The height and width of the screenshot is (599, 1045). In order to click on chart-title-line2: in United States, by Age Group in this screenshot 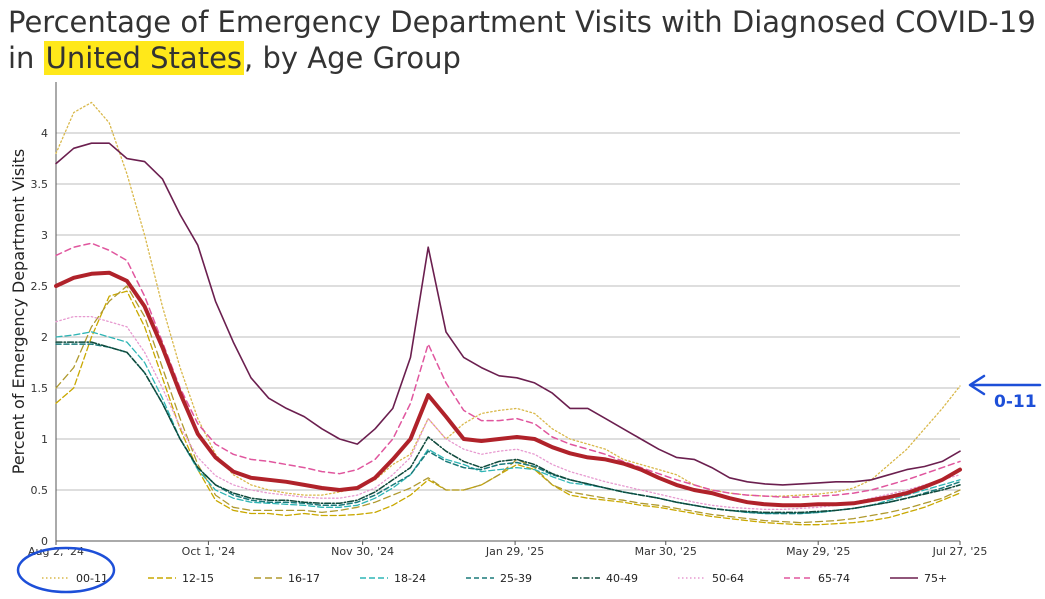, I will do `click(523, 58)`.